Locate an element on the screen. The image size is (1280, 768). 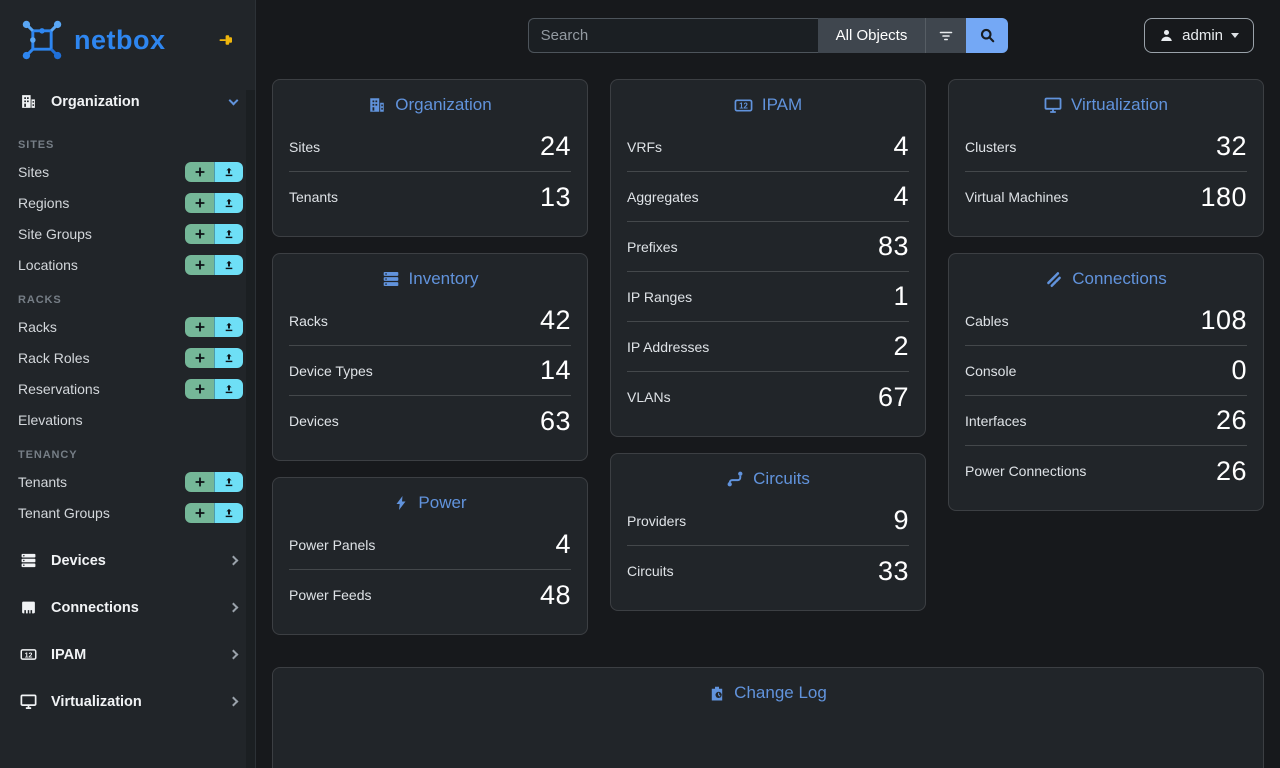
sidebar-scrollbar is located at coordinates (250, 429).